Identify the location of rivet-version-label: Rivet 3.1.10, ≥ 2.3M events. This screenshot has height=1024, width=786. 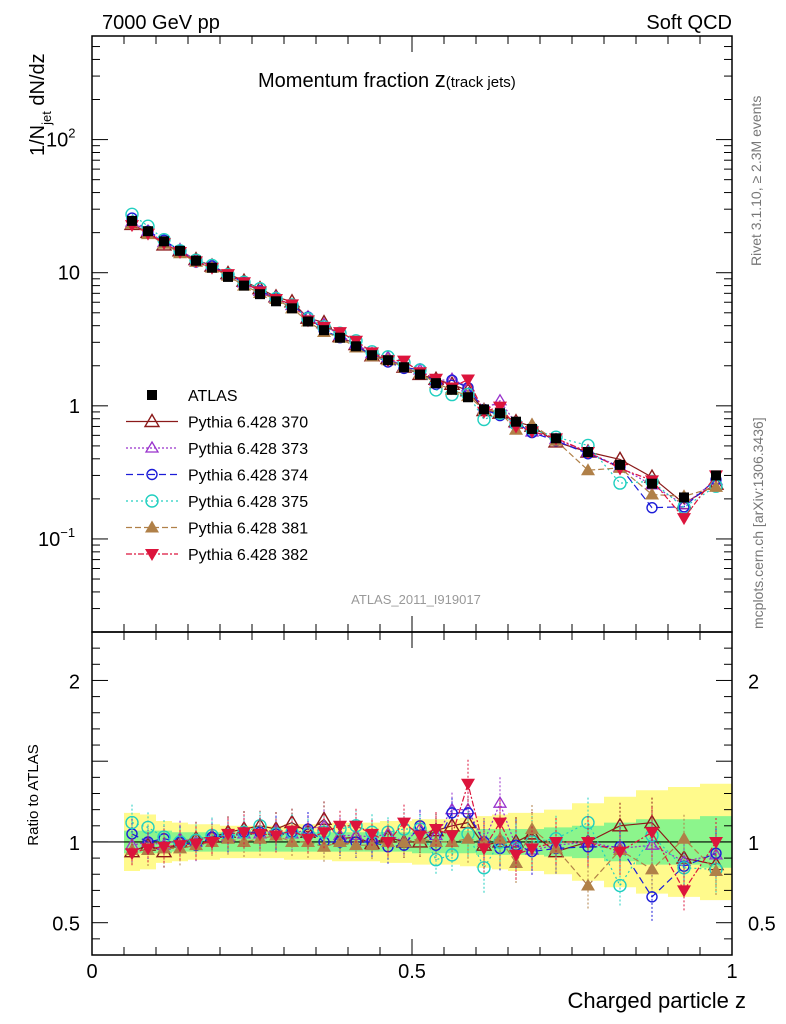
(756, 181).